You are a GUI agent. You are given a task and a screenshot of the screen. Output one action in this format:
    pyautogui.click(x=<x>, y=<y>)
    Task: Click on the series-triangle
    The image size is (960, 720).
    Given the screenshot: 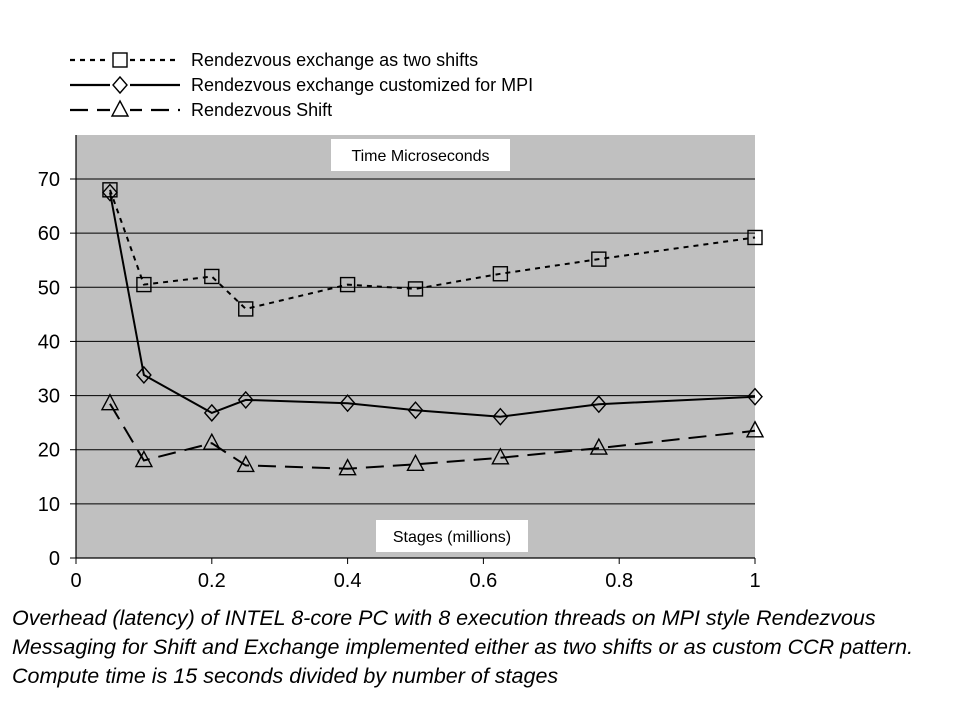 What is the action you would take?
    pyautogui.click(x=432, y=434)
    